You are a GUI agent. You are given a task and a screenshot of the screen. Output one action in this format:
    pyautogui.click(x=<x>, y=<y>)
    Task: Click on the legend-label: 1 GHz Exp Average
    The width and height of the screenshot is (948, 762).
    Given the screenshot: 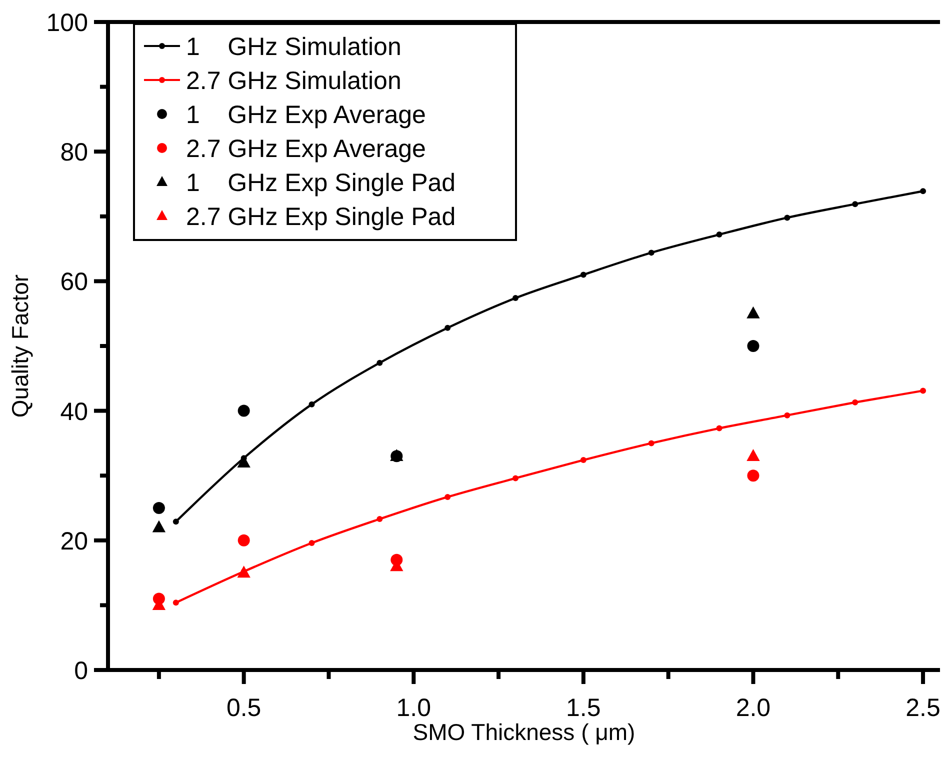 What is the action you would take?
    pyautogui.click(x=306, y=115)
    